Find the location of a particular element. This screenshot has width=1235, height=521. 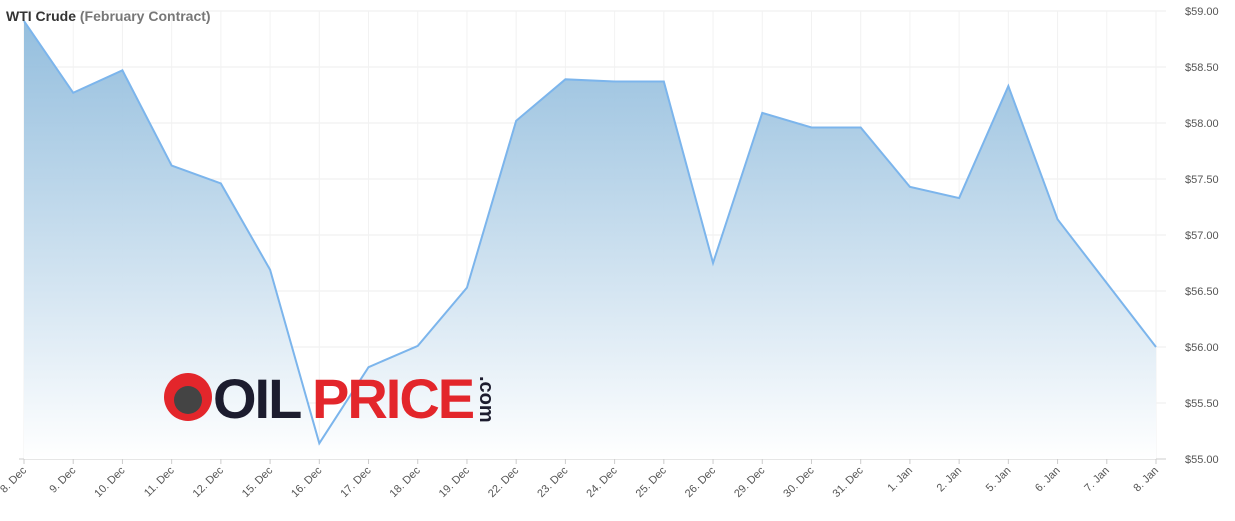

x-tick-label: 11. Dec is located at coordinates (159, 481).